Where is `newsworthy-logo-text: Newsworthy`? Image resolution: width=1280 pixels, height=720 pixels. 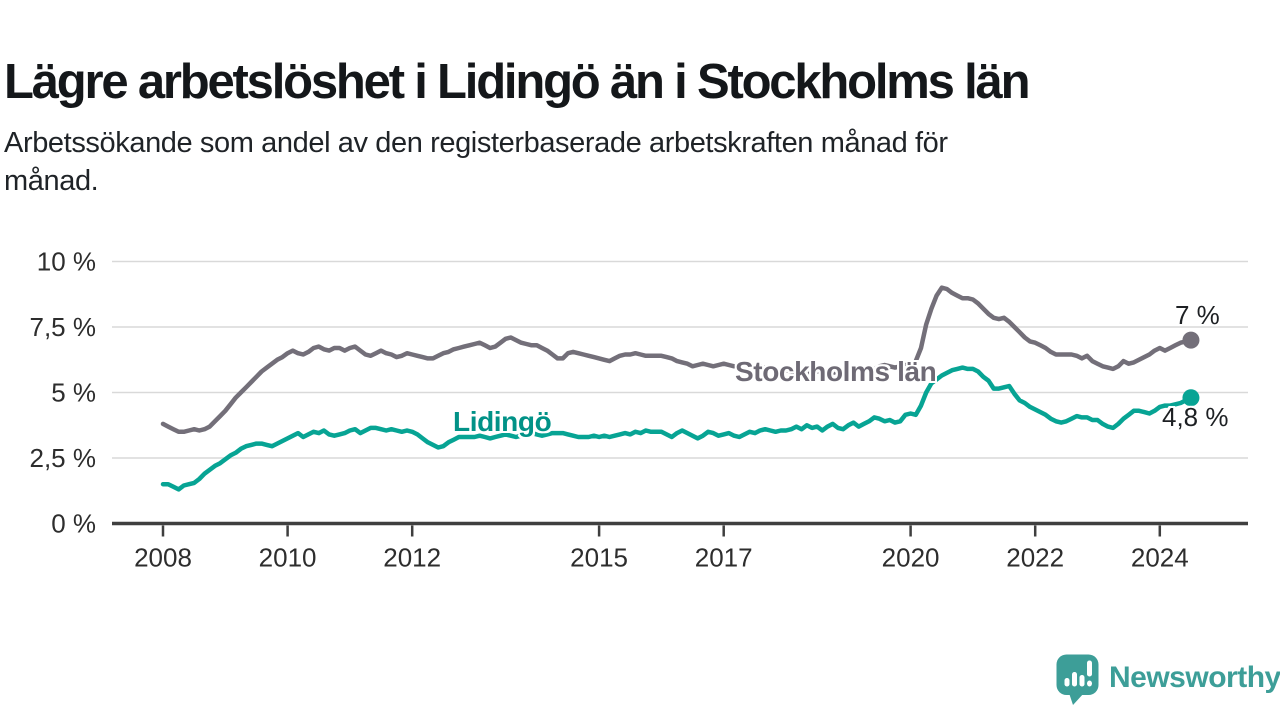 newsworthy-logo-text: Newsworthy is located at coordinates (1194, 677).